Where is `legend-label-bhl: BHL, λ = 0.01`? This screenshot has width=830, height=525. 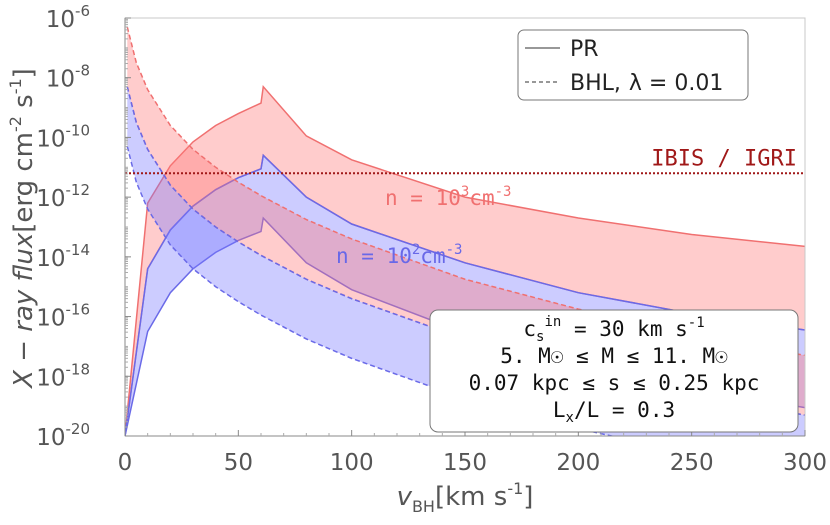
legend-label-bhl: BHL, λ = 0.01 is located at coordinates (646, 83).